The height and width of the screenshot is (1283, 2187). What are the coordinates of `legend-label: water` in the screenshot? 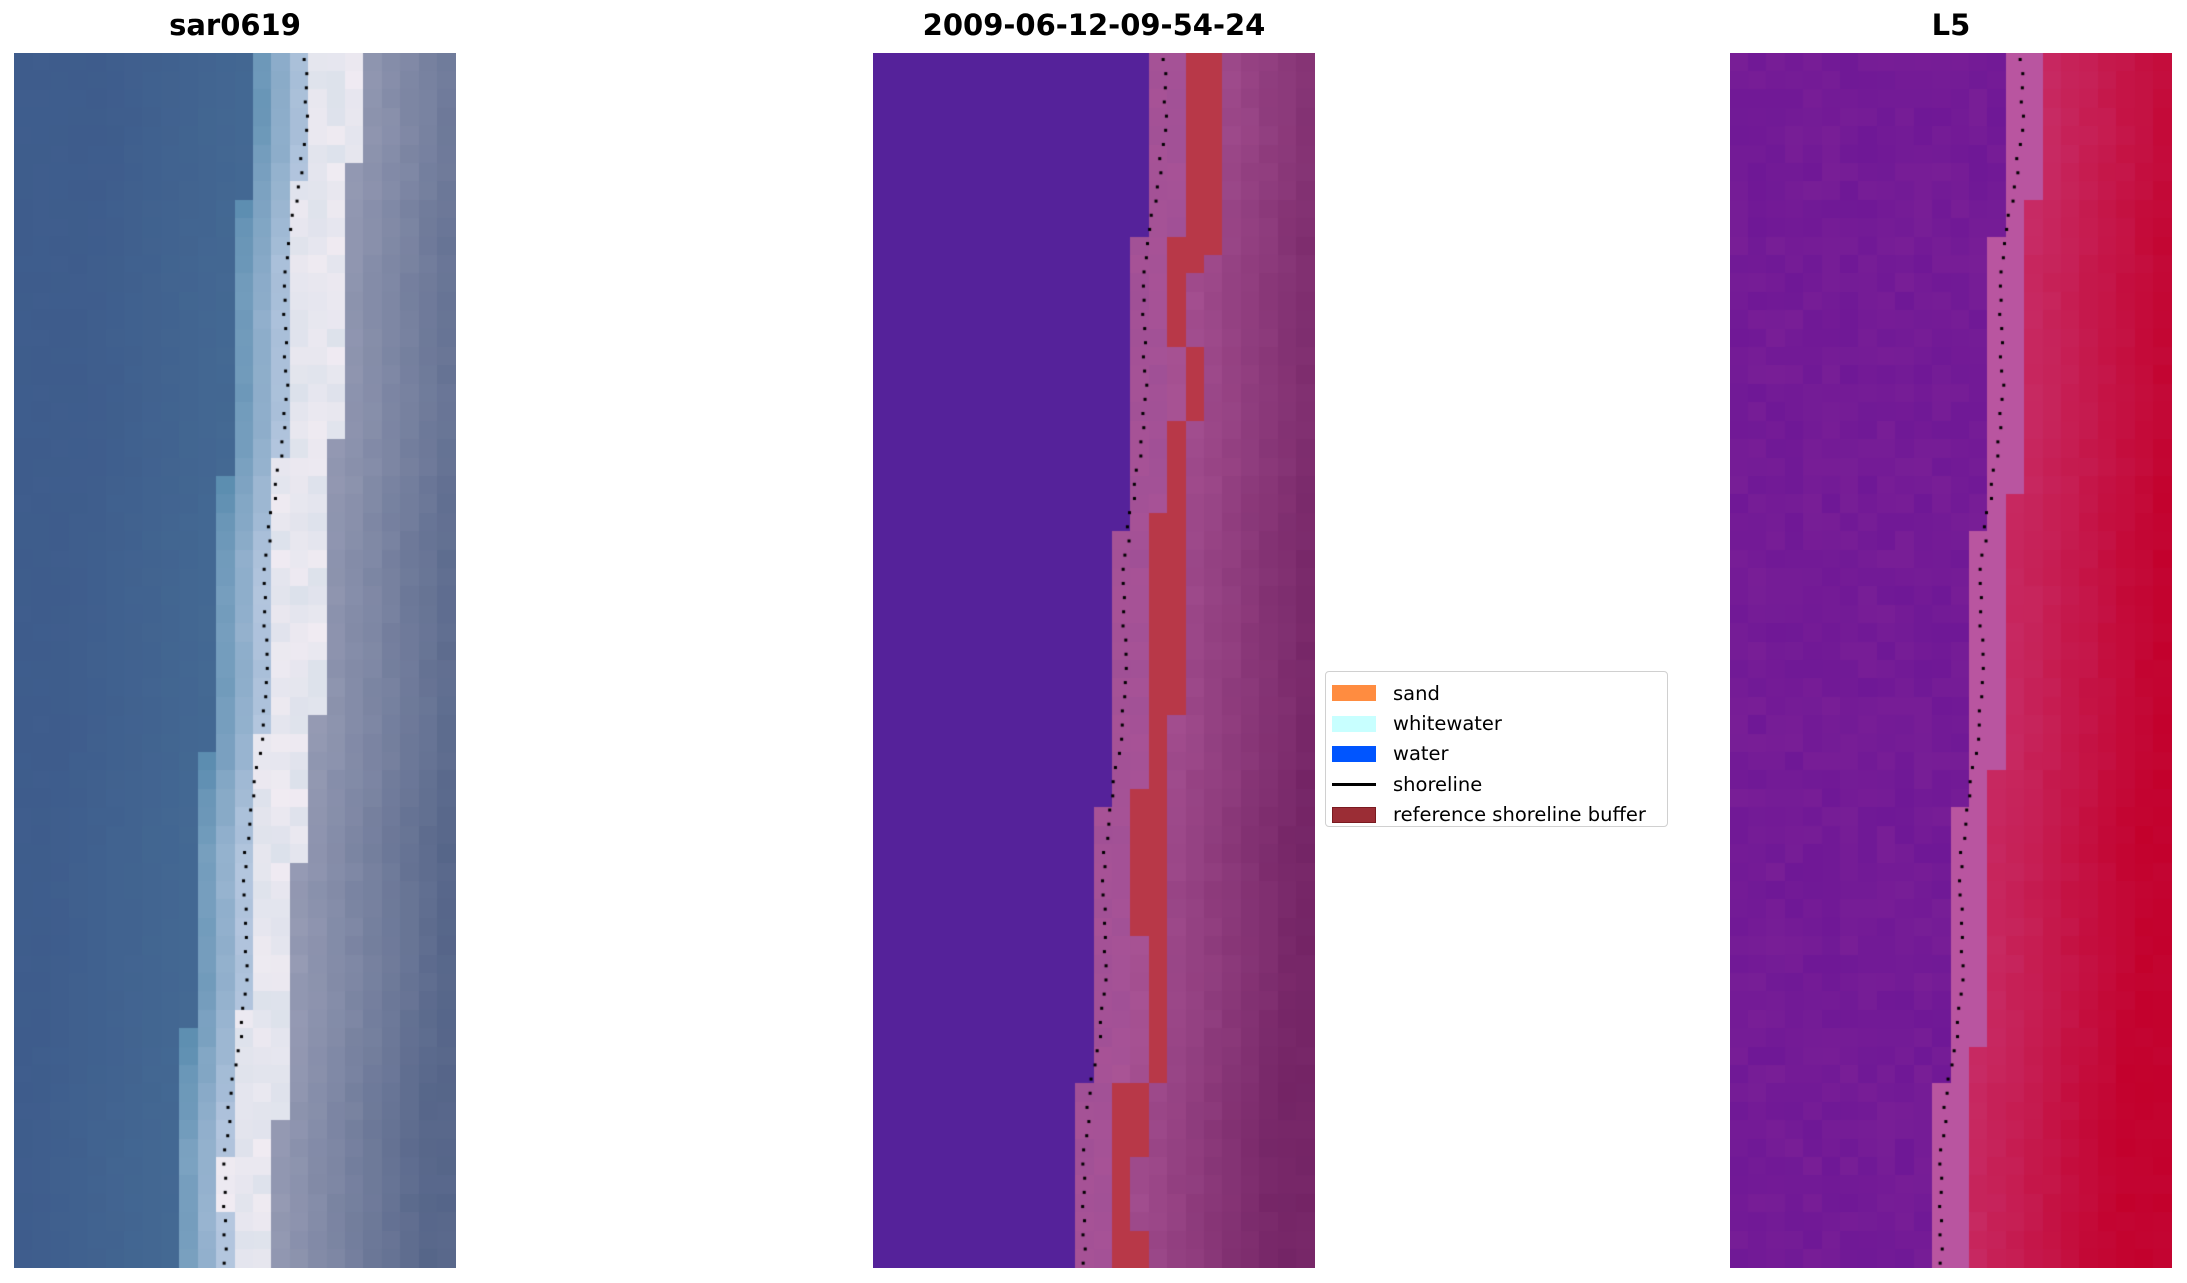 It's located at (1421, 754).